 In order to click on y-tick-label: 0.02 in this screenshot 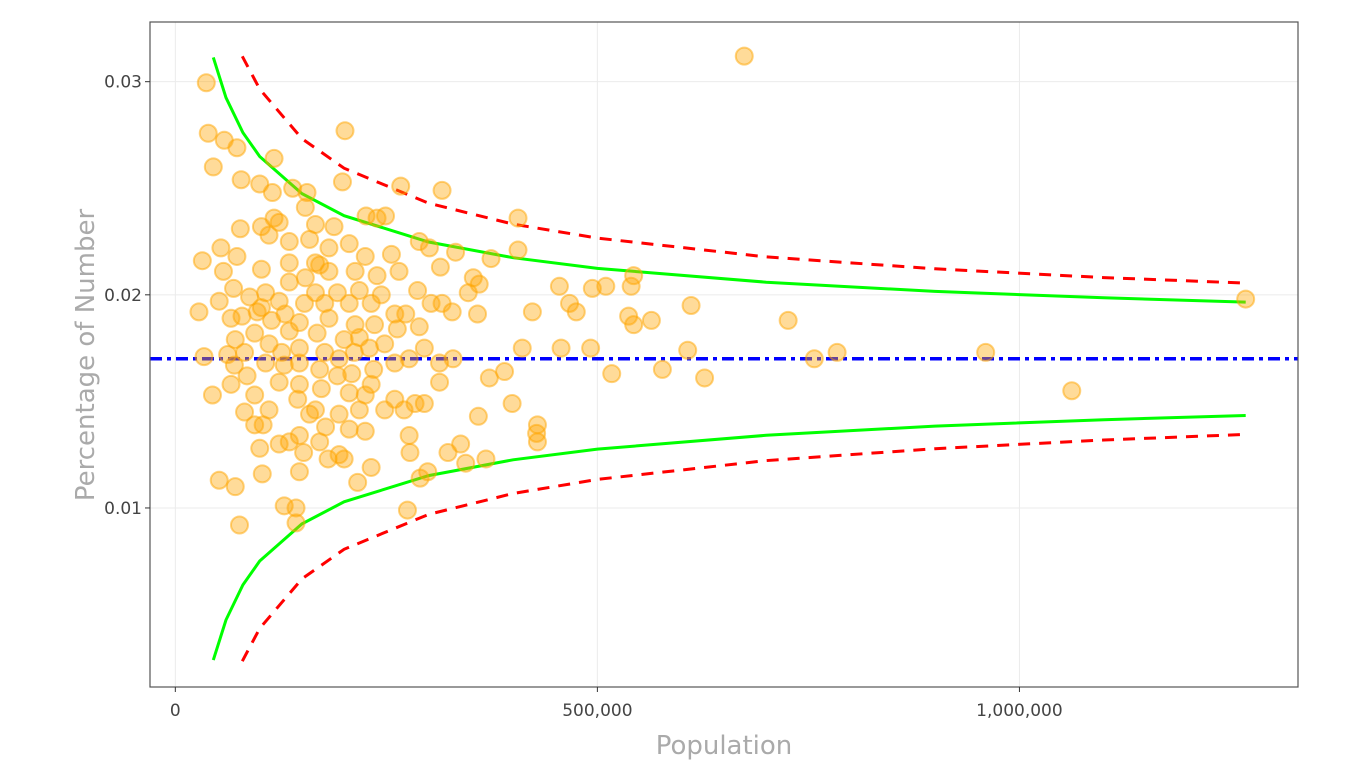, I will do `click(123, 296)`.